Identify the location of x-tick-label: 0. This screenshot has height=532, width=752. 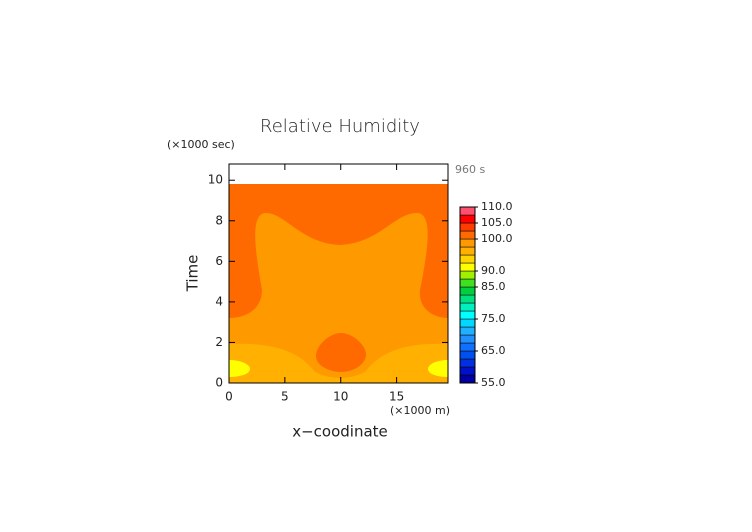
(229, 397).